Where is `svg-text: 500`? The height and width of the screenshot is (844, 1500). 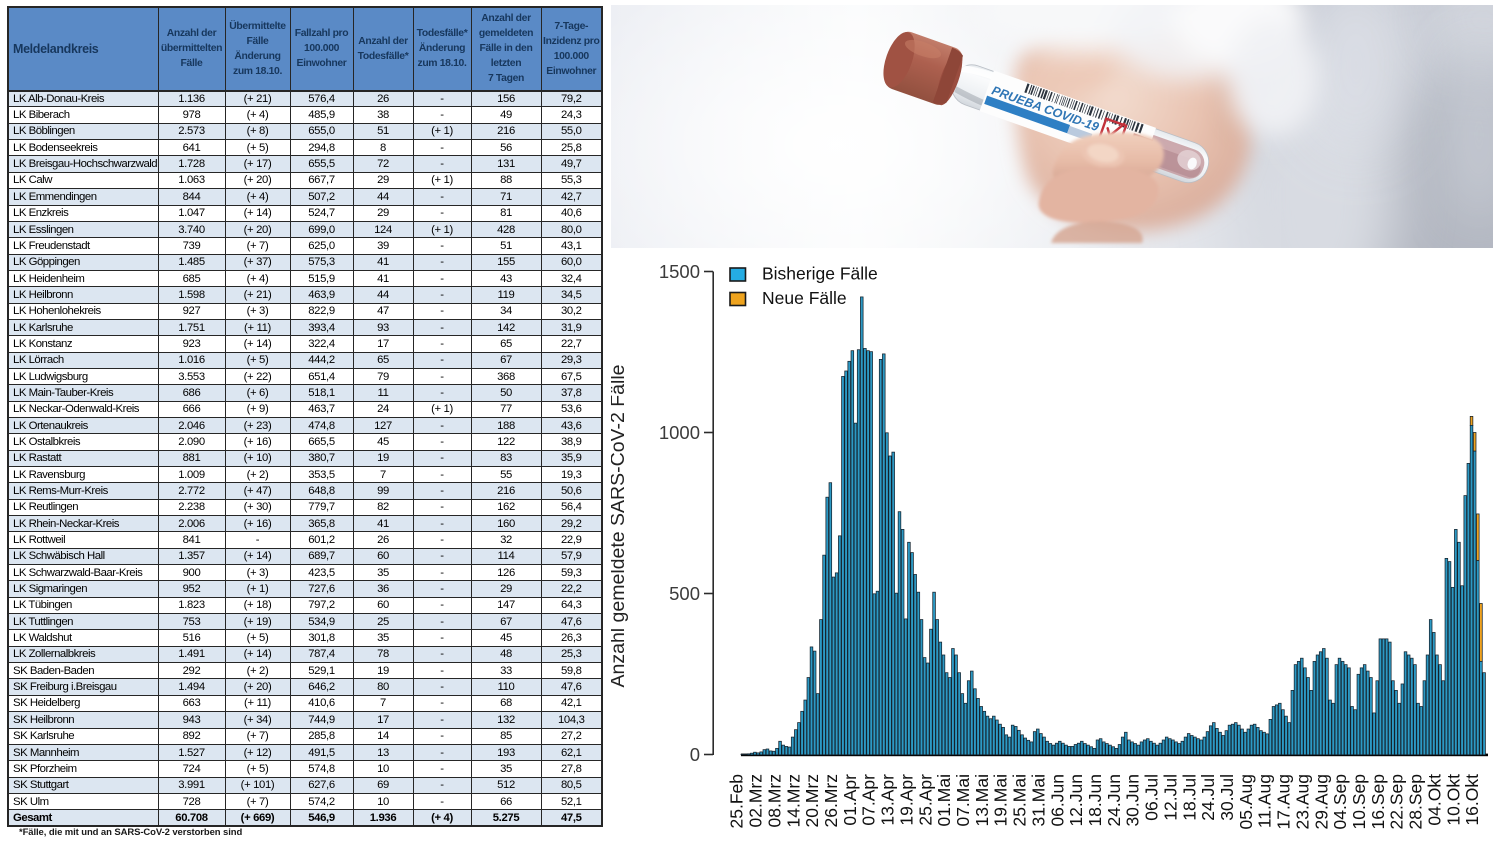 svg-text: 500 is located at coordinates (684, 593).